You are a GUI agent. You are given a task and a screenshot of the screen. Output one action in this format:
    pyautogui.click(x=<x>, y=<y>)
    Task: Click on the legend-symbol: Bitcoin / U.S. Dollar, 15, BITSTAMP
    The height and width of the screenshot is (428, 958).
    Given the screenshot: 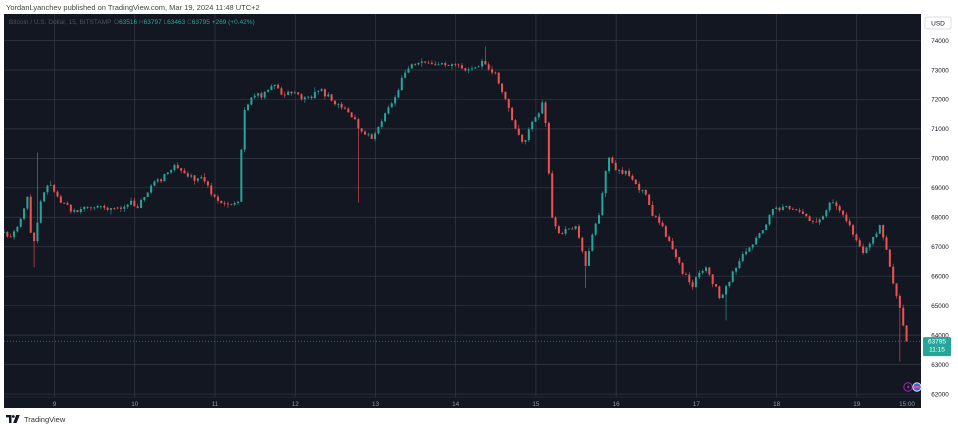 What is the action you would take?
    pyautogui.click(x=60, y=22)
    